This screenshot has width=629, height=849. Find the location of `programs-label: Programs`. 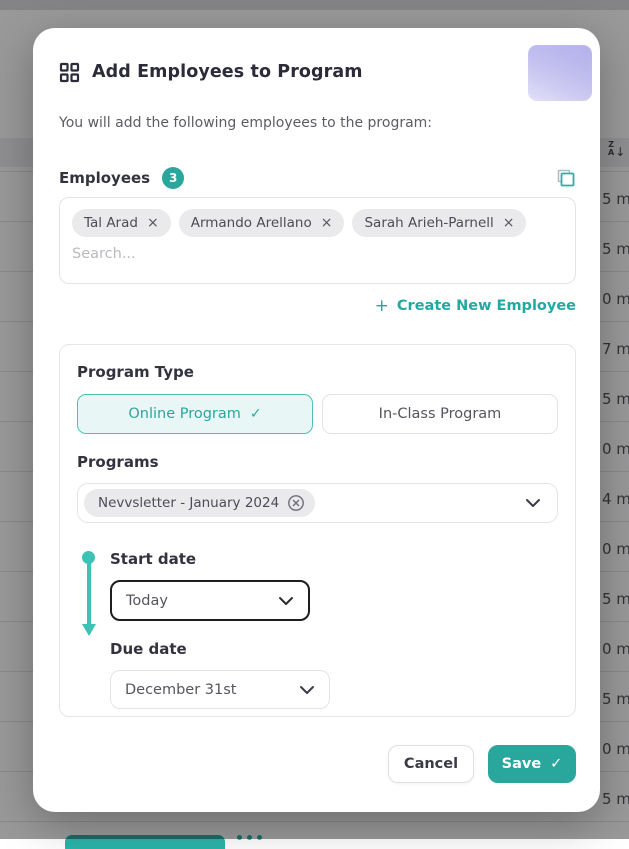

programs-label: Programs is located at coordinates (118, 462).